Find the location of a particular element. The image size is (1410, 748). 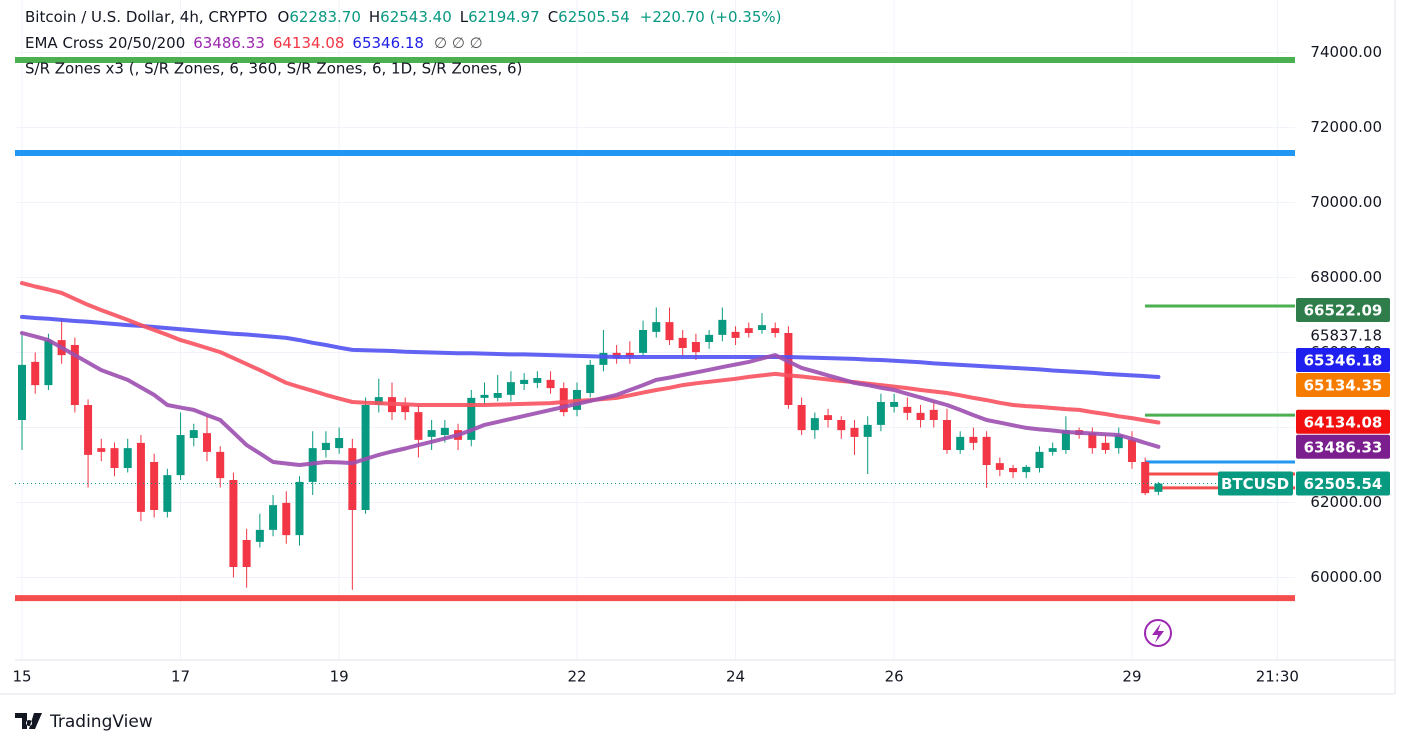

x-tick-label: 15 is located at coordinates (21, 677).